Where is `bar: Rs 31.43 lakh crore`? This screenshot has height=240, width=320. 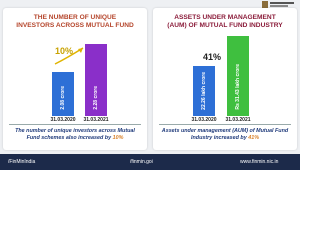
bar: Rs 31.43 lakh crore is located at coordinates (238, 76).